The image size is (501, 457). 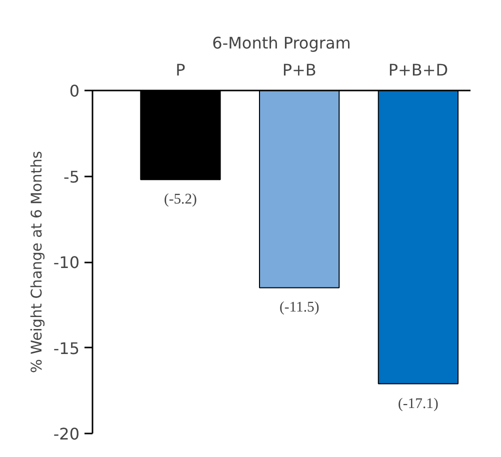 What do you see at coordinates (181, 200) in the screenshot?
I see `data-label: (-5.2)` at bounding box center [181, 200].